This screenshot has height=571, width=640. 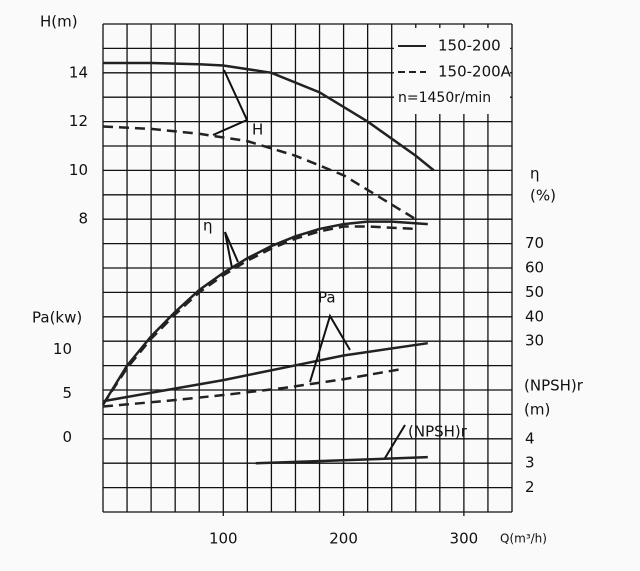 I want to click on pa-axis-label: Pa(kw), so click(x=57, y=318).